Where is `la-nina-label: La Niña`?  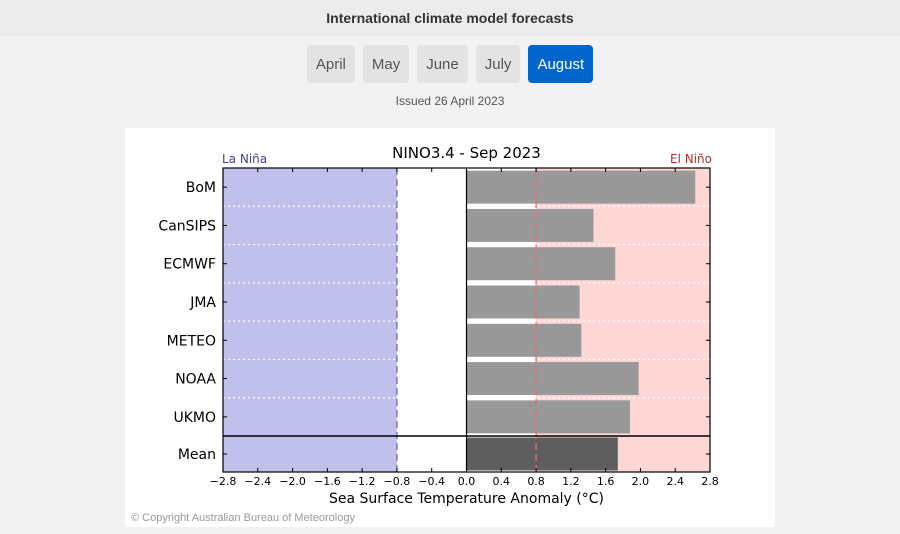
la-nina-label: La Niña is located at coordinates (244, 159).